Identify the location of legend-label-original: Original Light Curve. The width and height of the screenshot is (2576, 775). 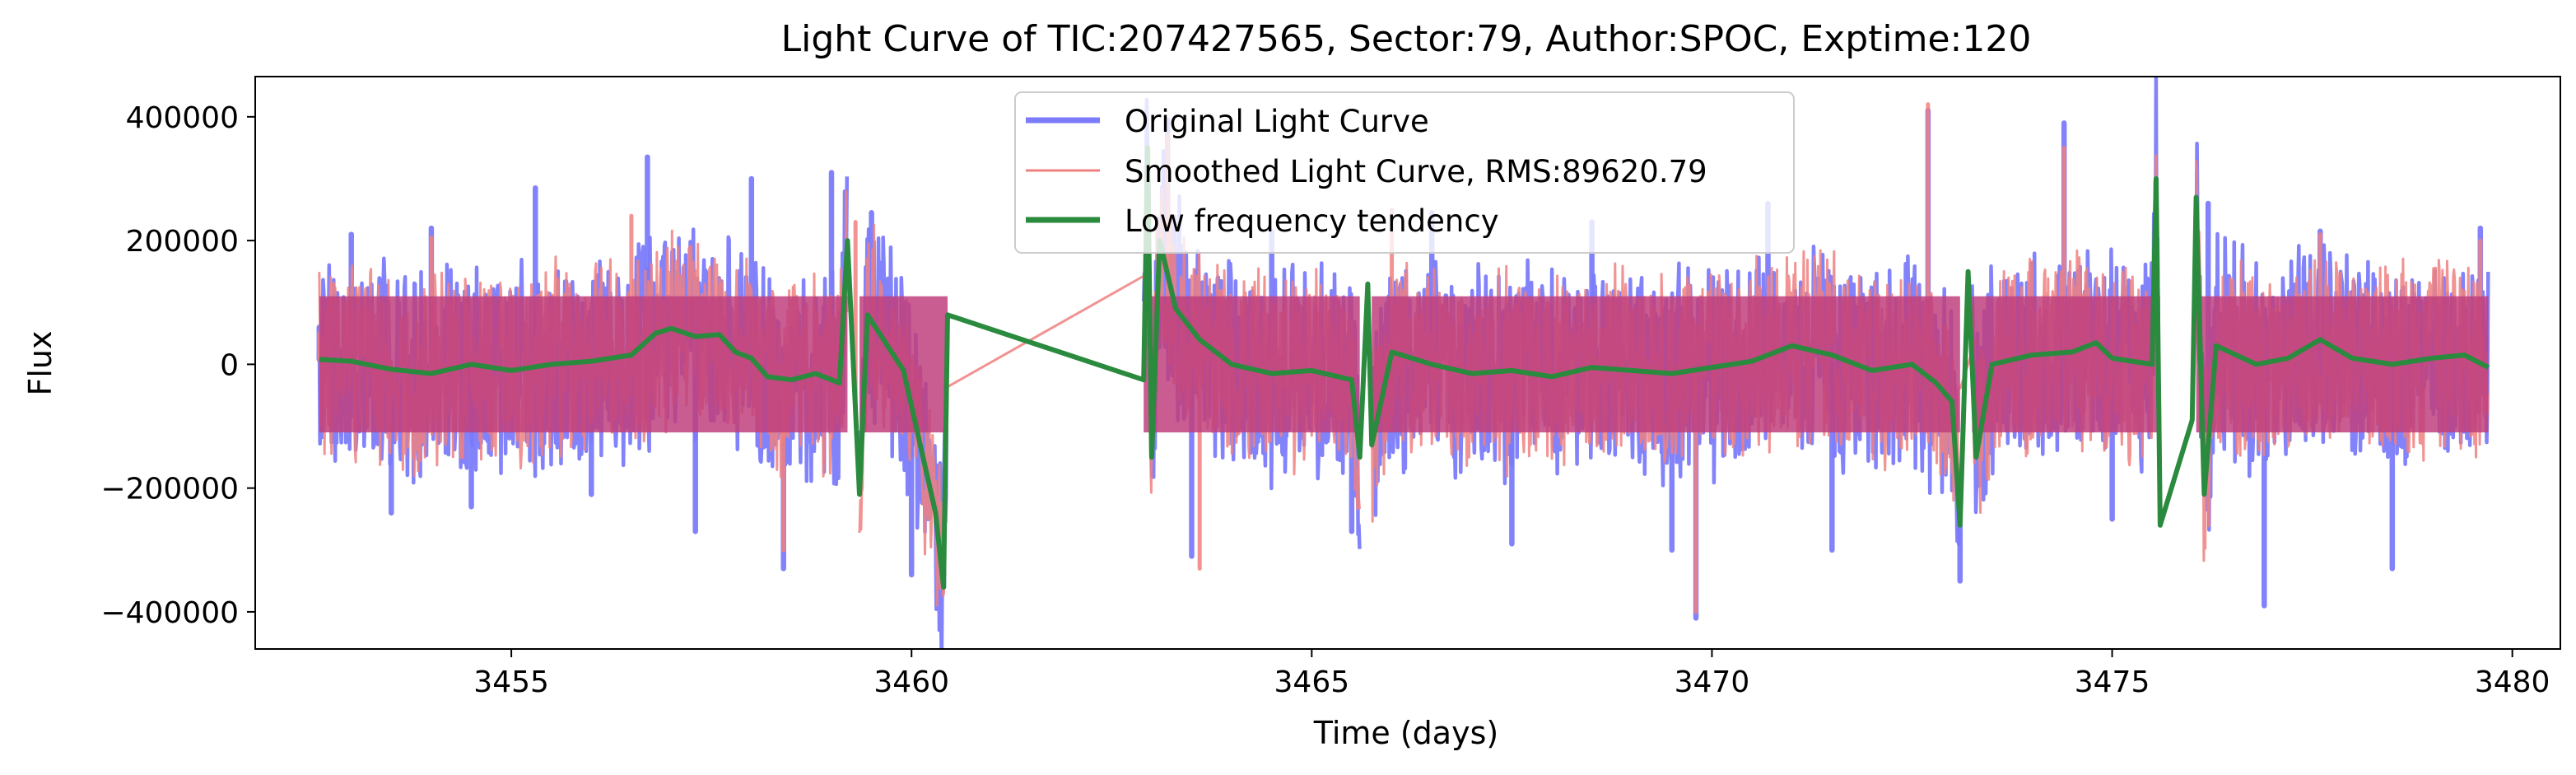
(1277, 121).